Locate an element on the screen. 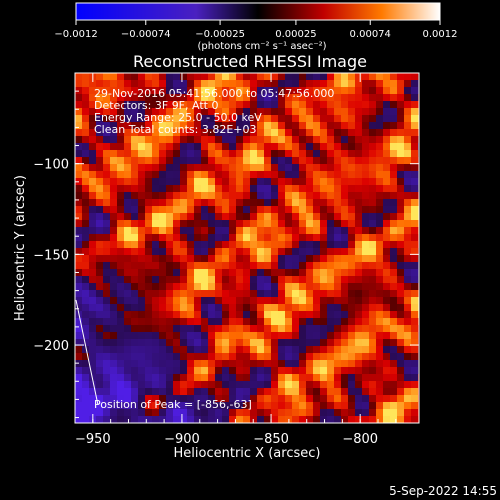 This screenshot has width=500, height=500. x-tick-label: −950 is located at coordinates (93, 439).